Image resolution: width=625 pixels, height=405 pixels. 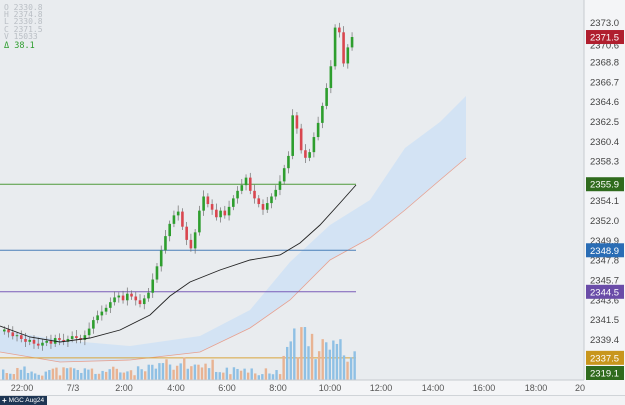 What do you see at coordinates (604, 102) in the screenshot?
I see `price-tick-label: 2364.6` at bounding box center [604, 102].